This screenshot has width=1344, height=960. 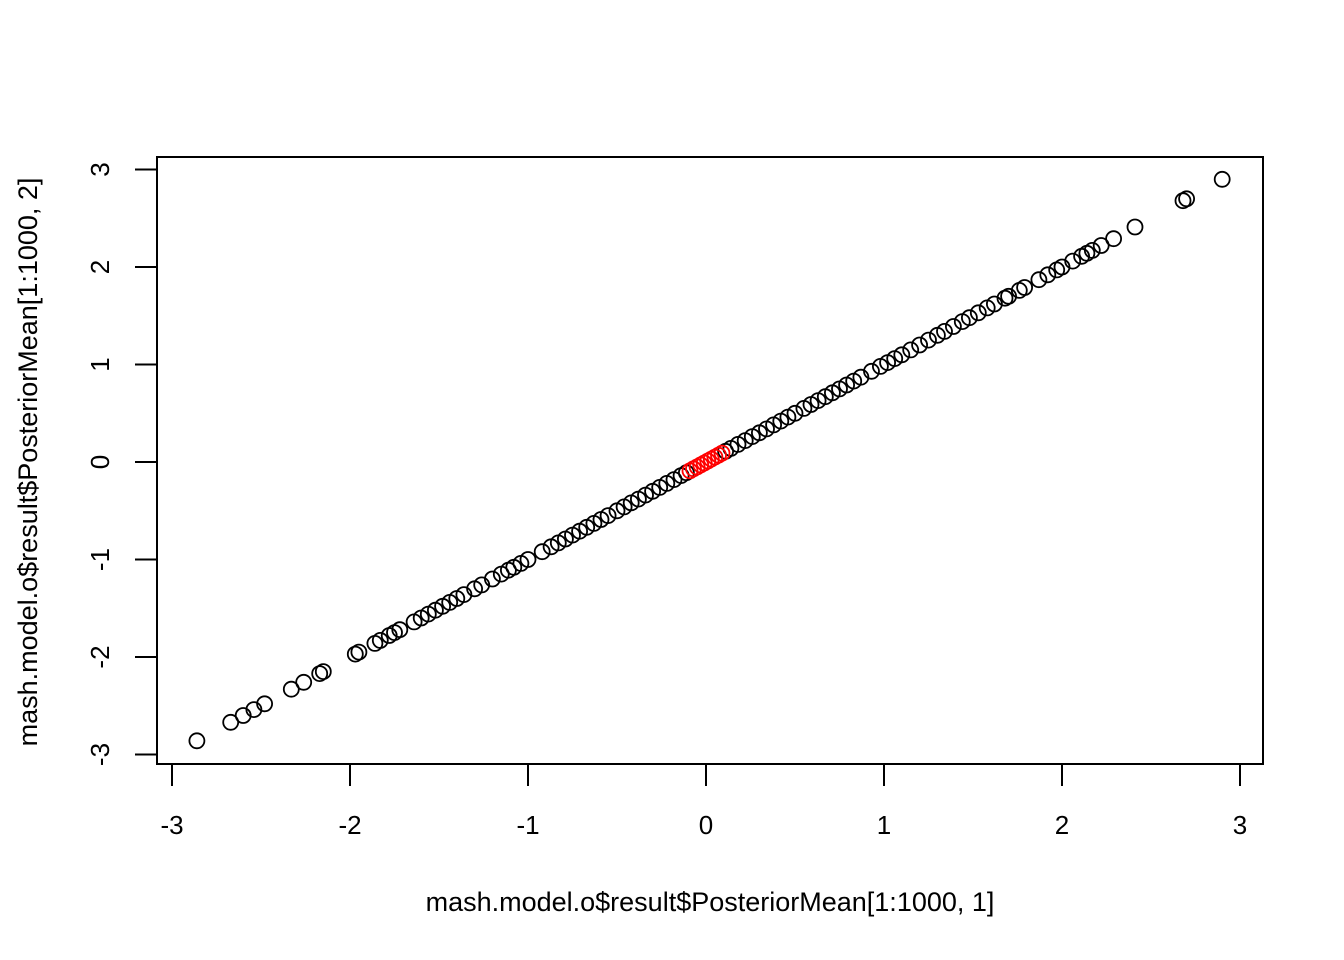 What do you see at coordinates (1062, 825) in the screenshot?
I see `x-tick-label: 2` at bounding box center [1062, 825].